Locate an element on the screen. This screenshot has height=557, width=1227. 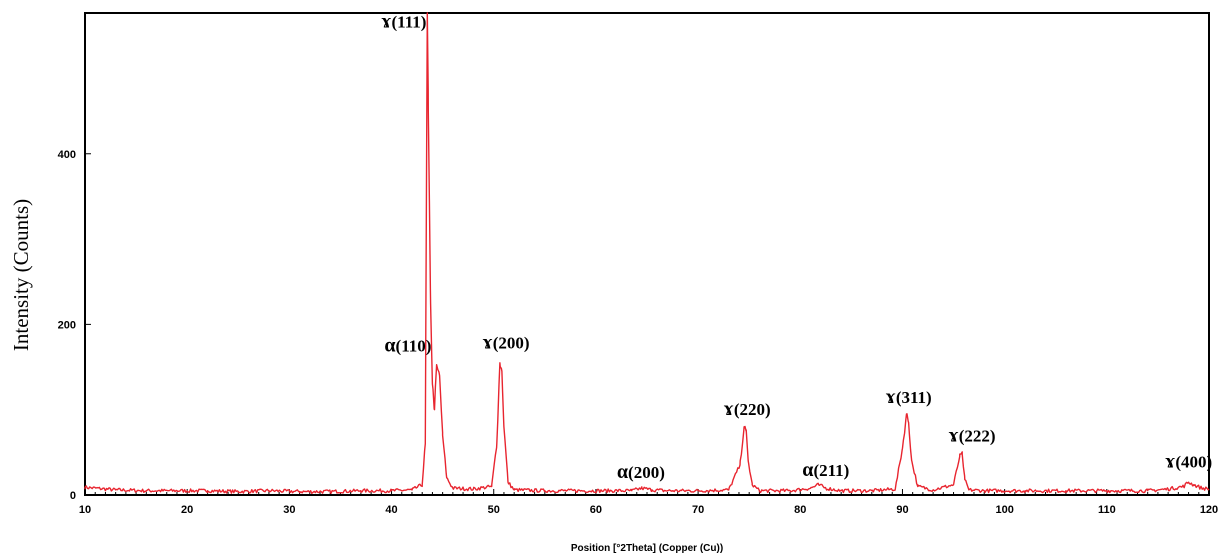
peak-label: ɤ(200) is located at coordinates (505, 342).